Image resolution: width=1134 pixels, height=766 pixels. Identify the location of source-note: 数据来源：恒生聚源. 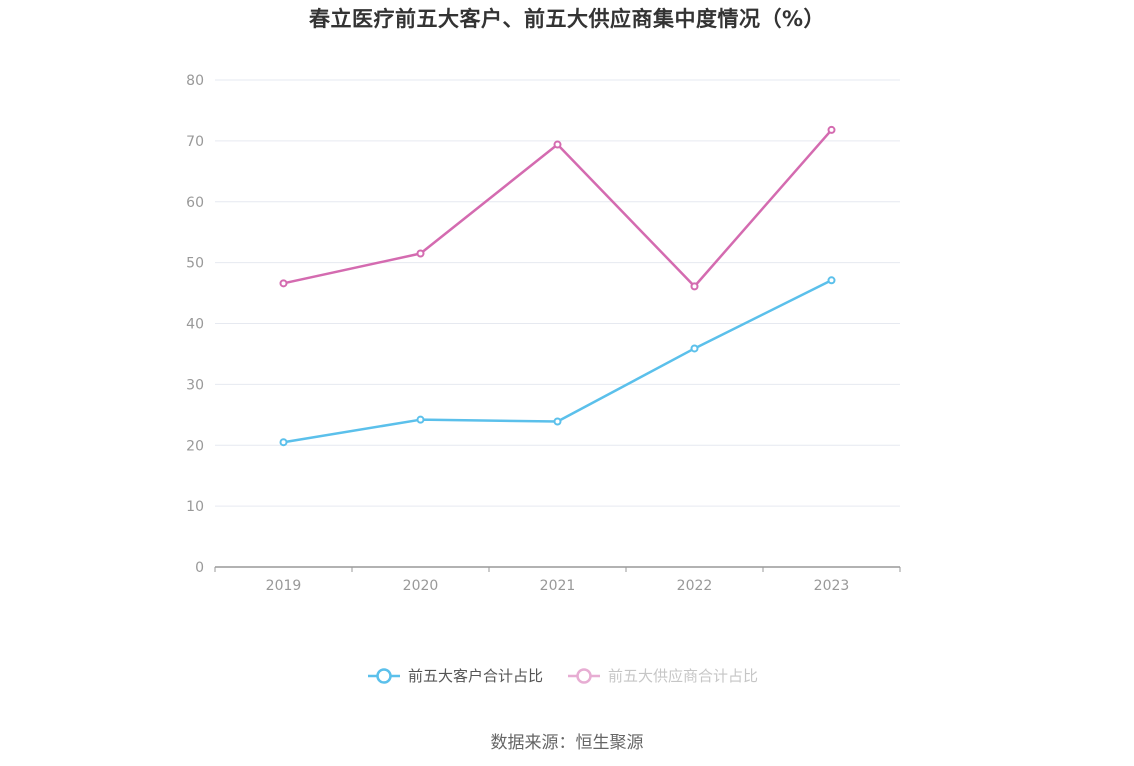
(567, 743).